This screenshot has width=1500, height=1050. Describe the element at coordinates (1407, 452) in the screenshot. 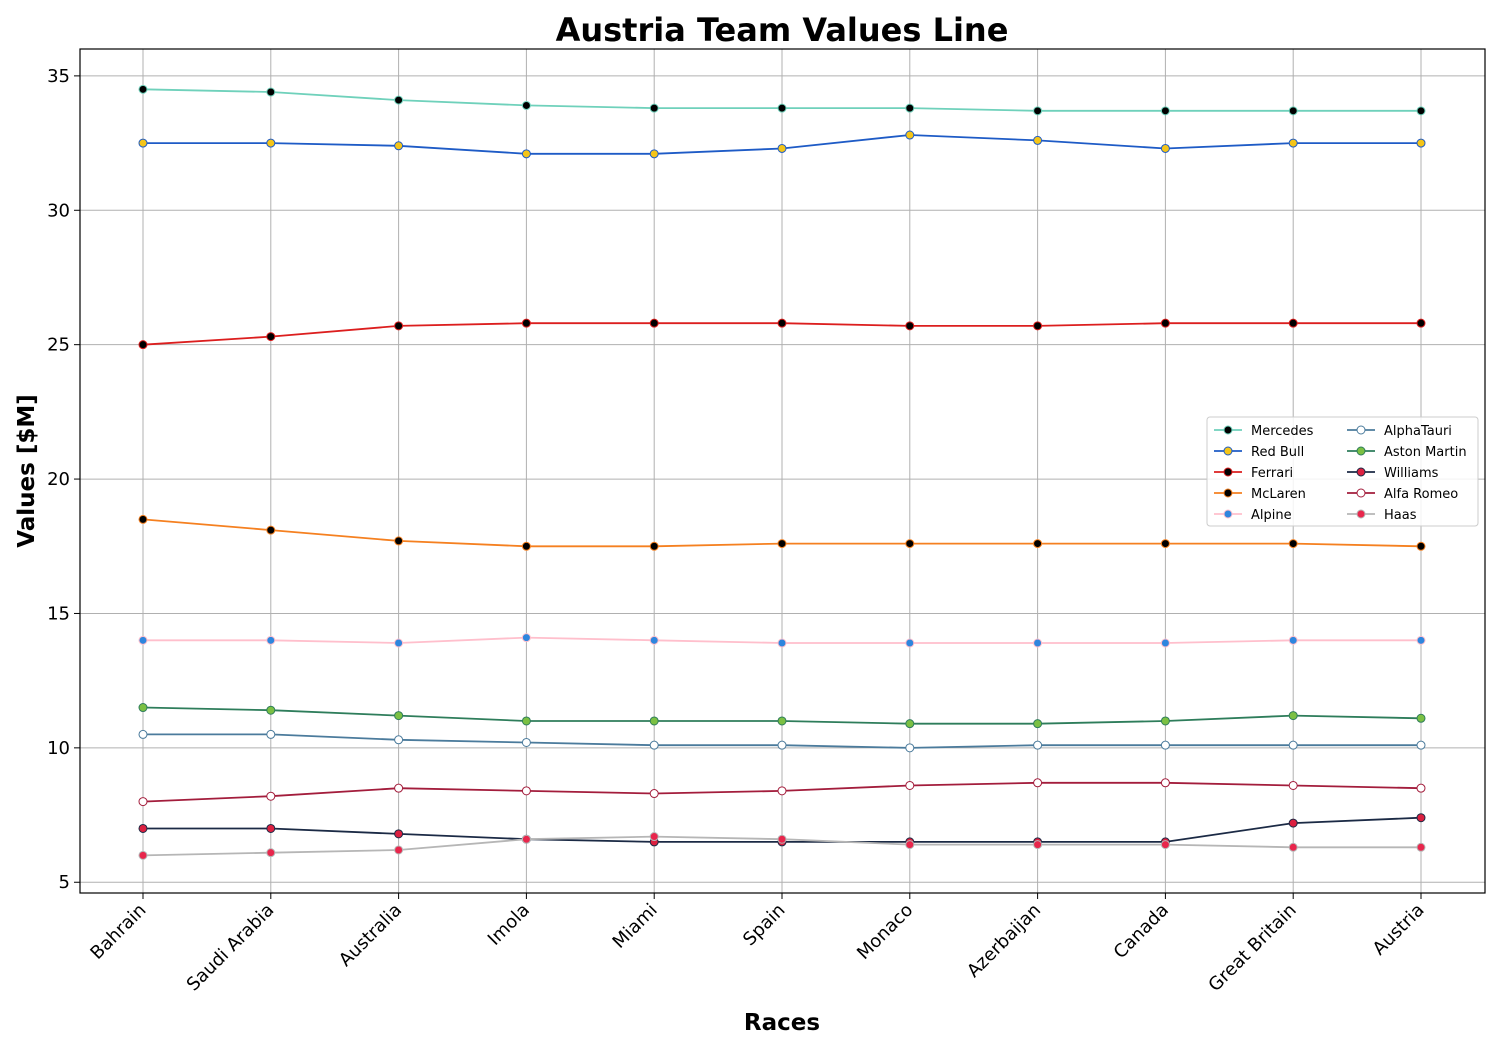

I see `legend-item-aston-martin: Aston Martin` at that location.